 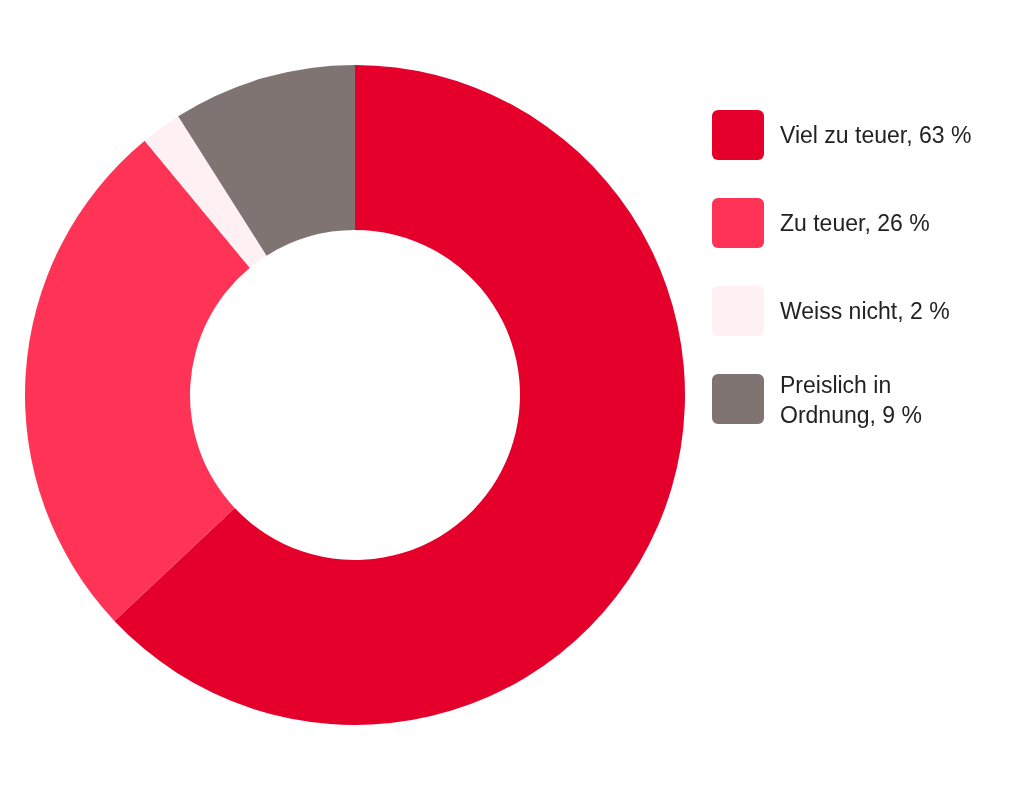 What do you see at coordinates (855, 223) in the screenshot?
I see `legend-label: Zu teuer, 26 %` at bounding box center [855, 223].